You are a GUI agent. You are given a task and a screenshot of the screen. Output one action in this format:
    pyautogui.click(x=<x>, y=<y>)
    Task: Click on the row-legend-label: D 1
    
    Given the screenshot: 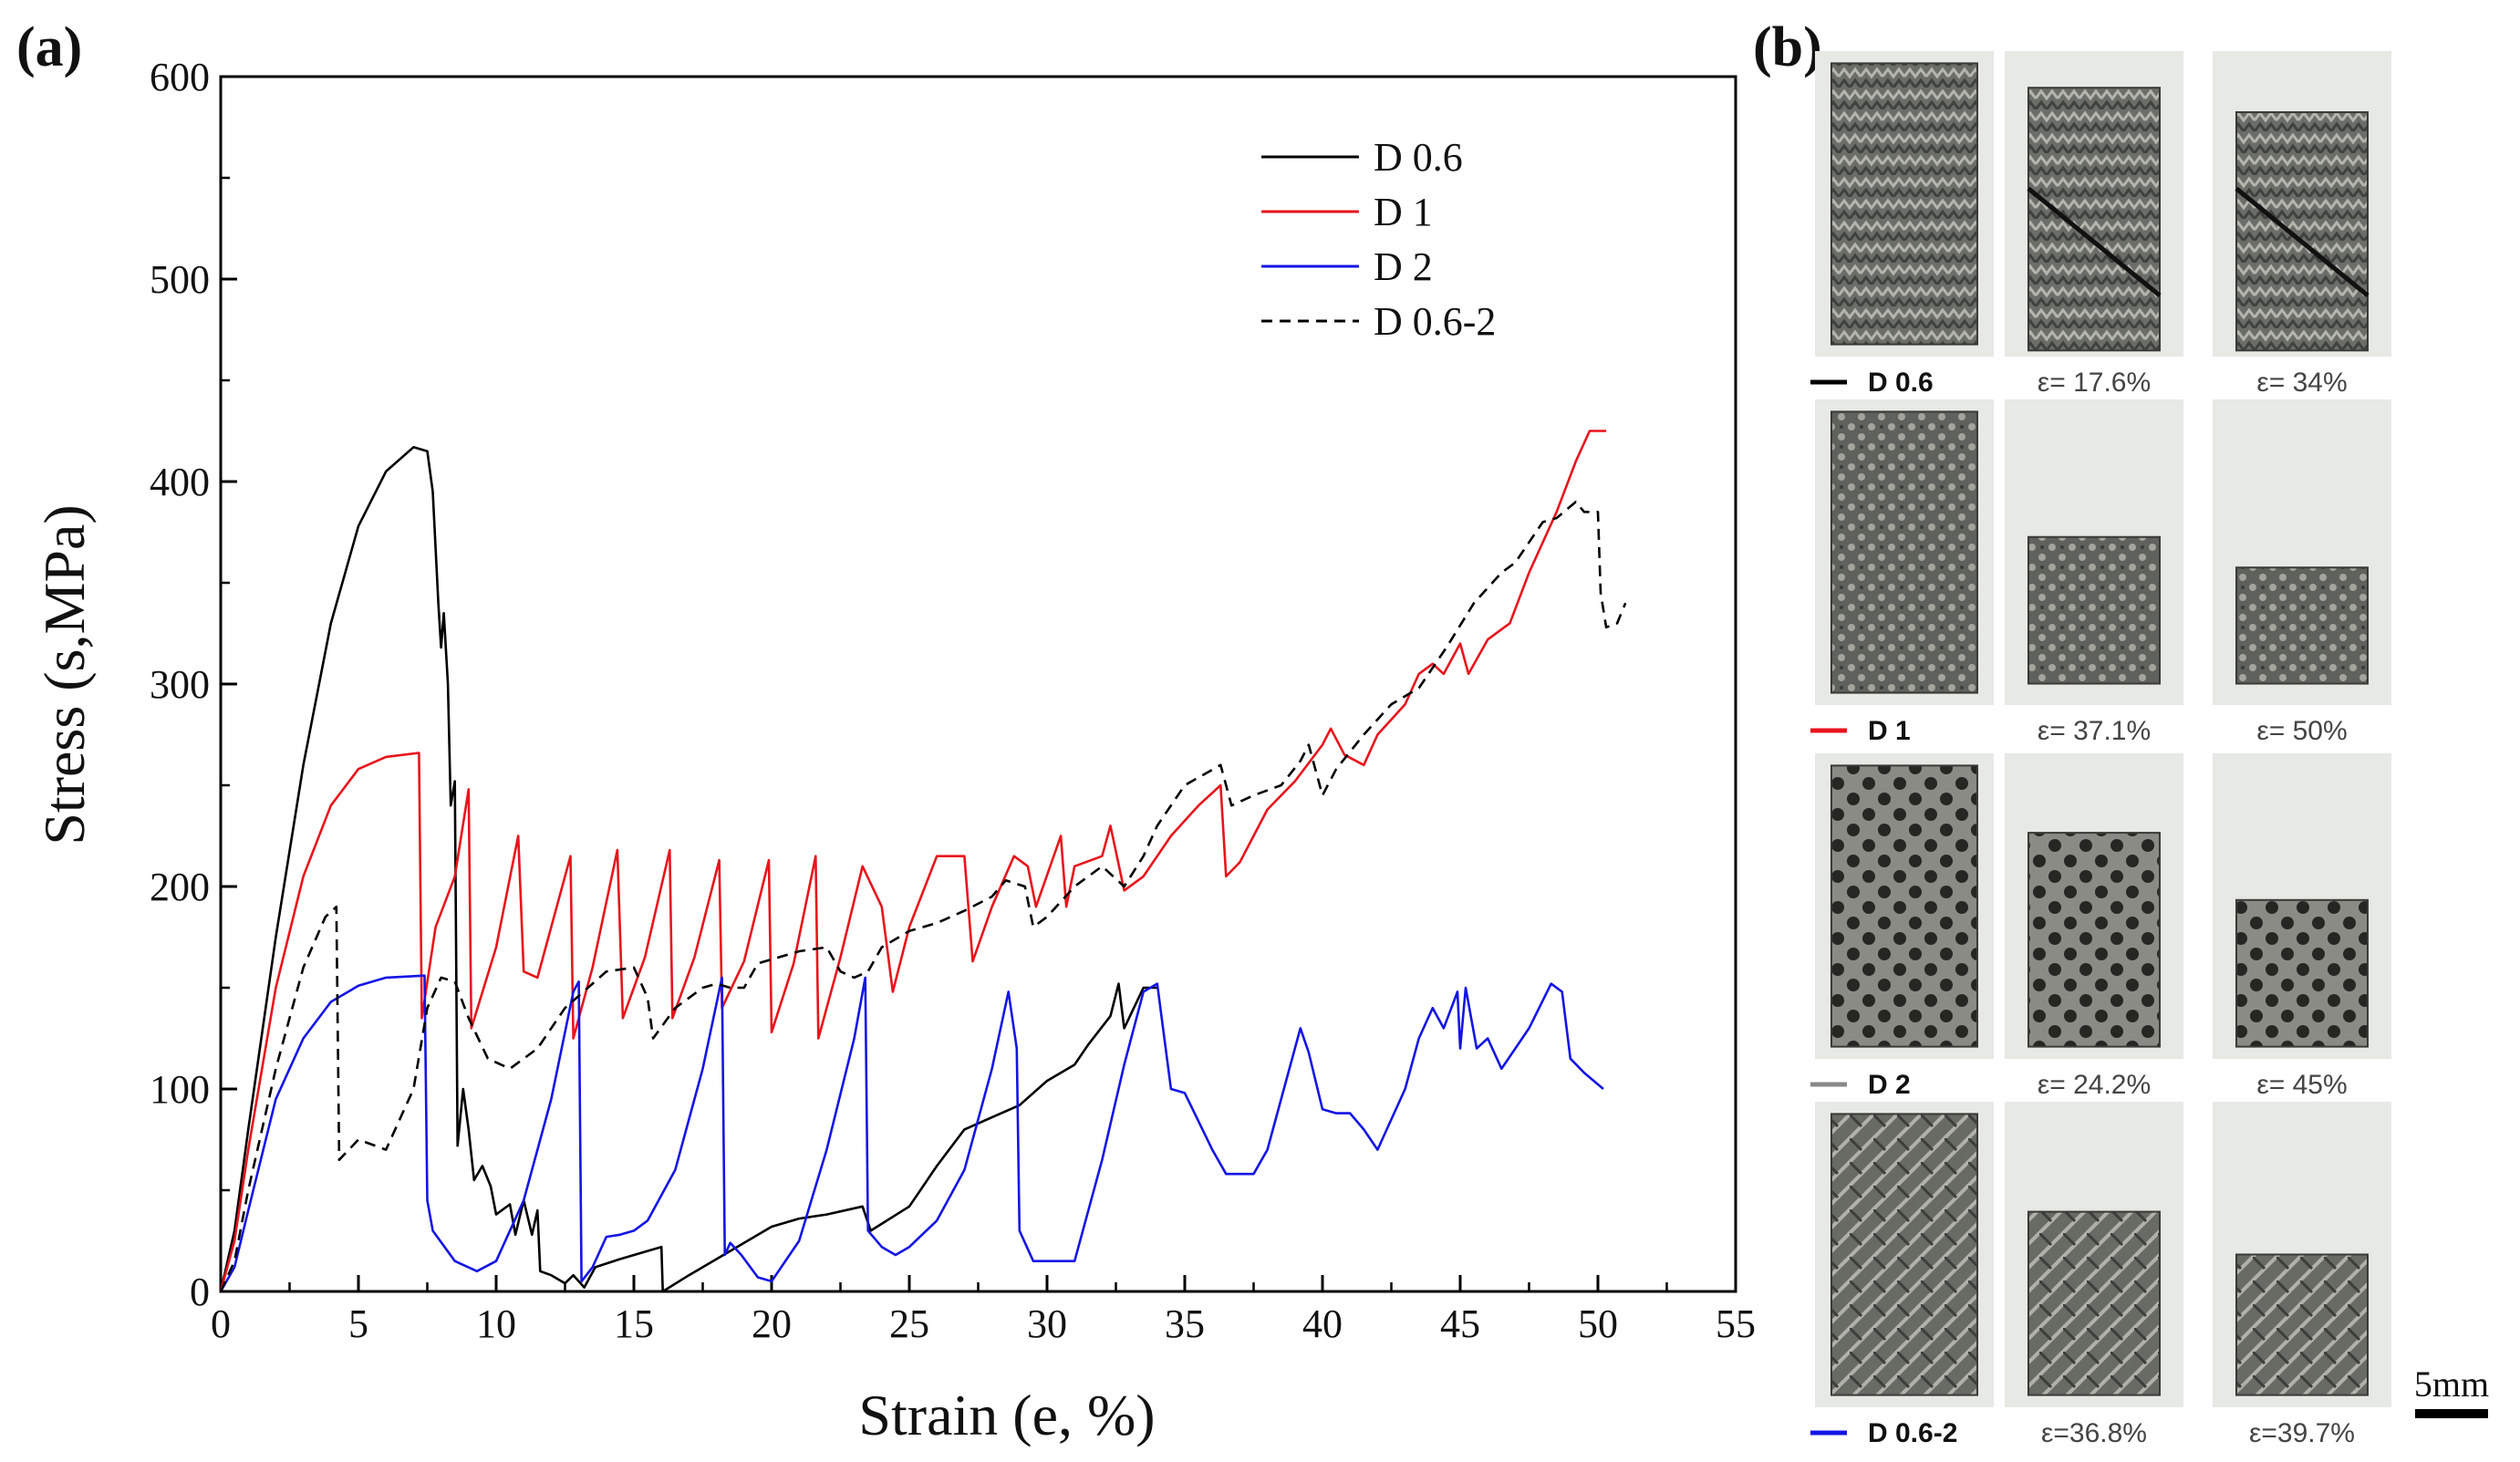 What is the action you would take?
    pyautogui.click(x=1890, y=731)
    